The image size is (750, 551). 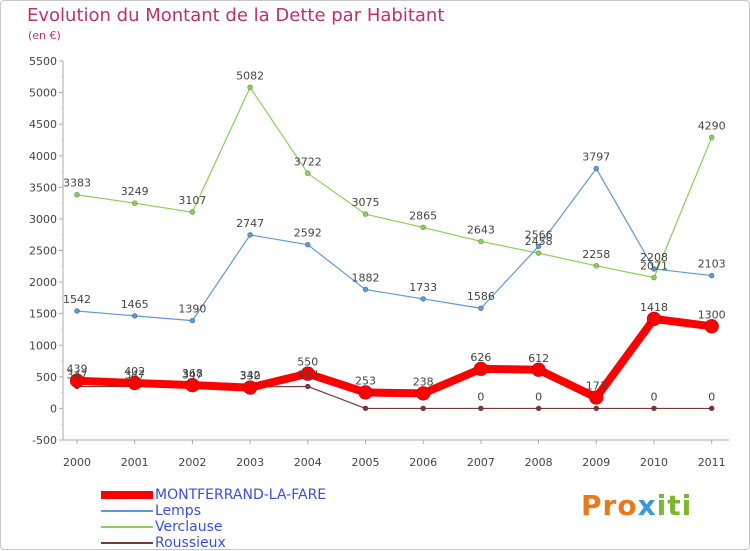 I want to click on data-label: 1586, so click(x=481, y=296).